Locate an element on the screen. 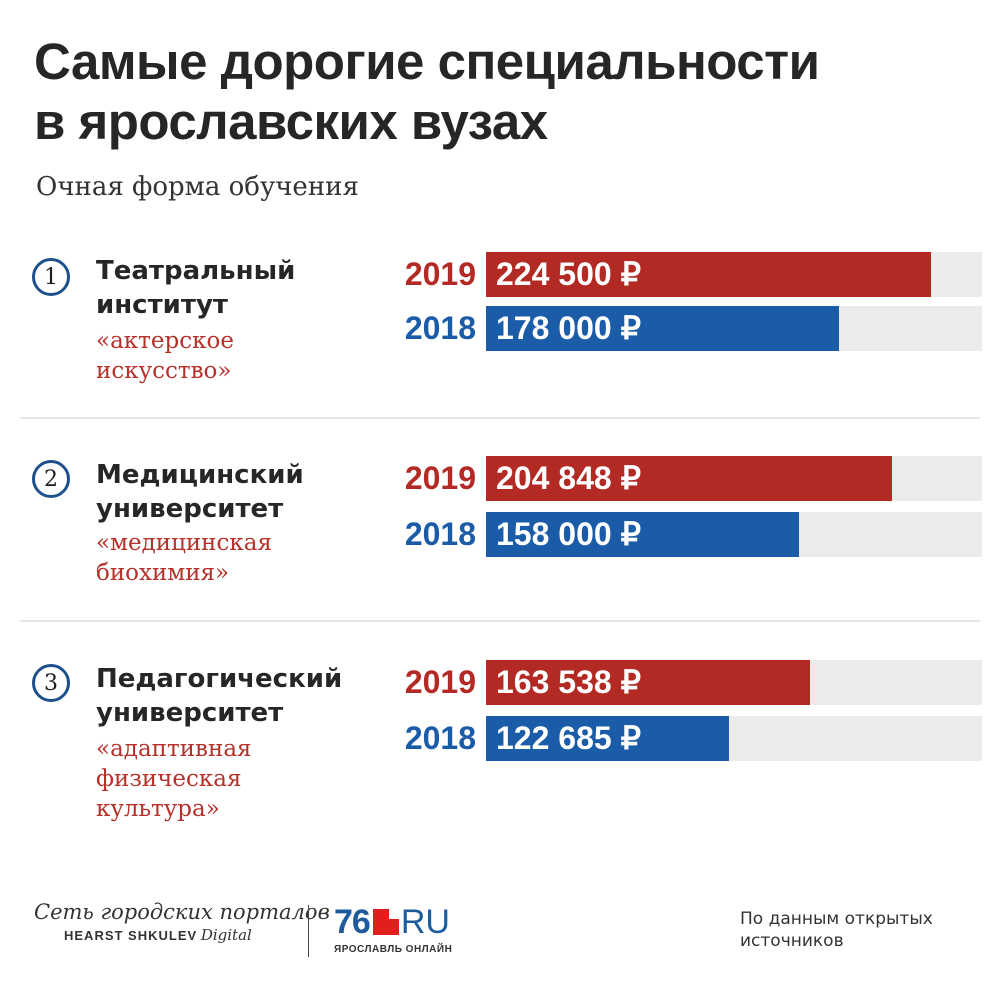 The image size is (1000, 1000). bar-row-2019: 2019 224 500 ₽ is located at coordinates (691, 274).